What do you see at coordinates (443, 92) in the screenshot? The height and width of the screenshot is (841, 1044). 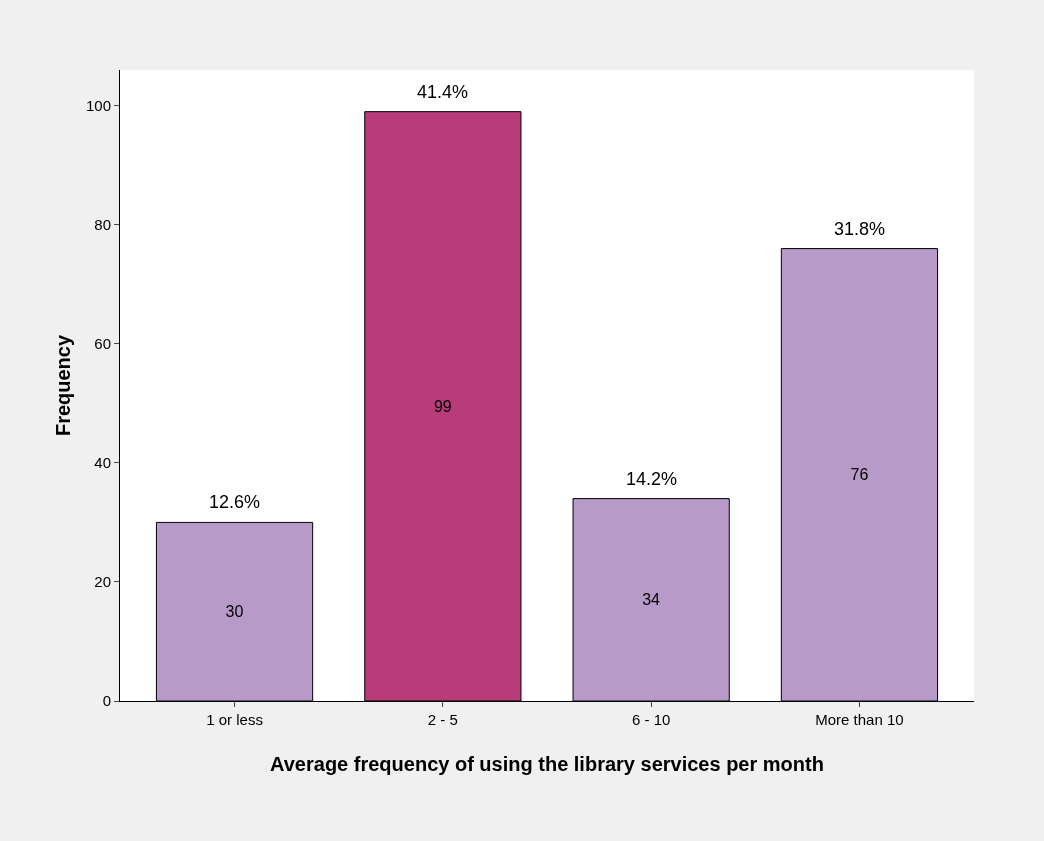 I see `annotation: 41.4%` at bounding box center [443, 92].